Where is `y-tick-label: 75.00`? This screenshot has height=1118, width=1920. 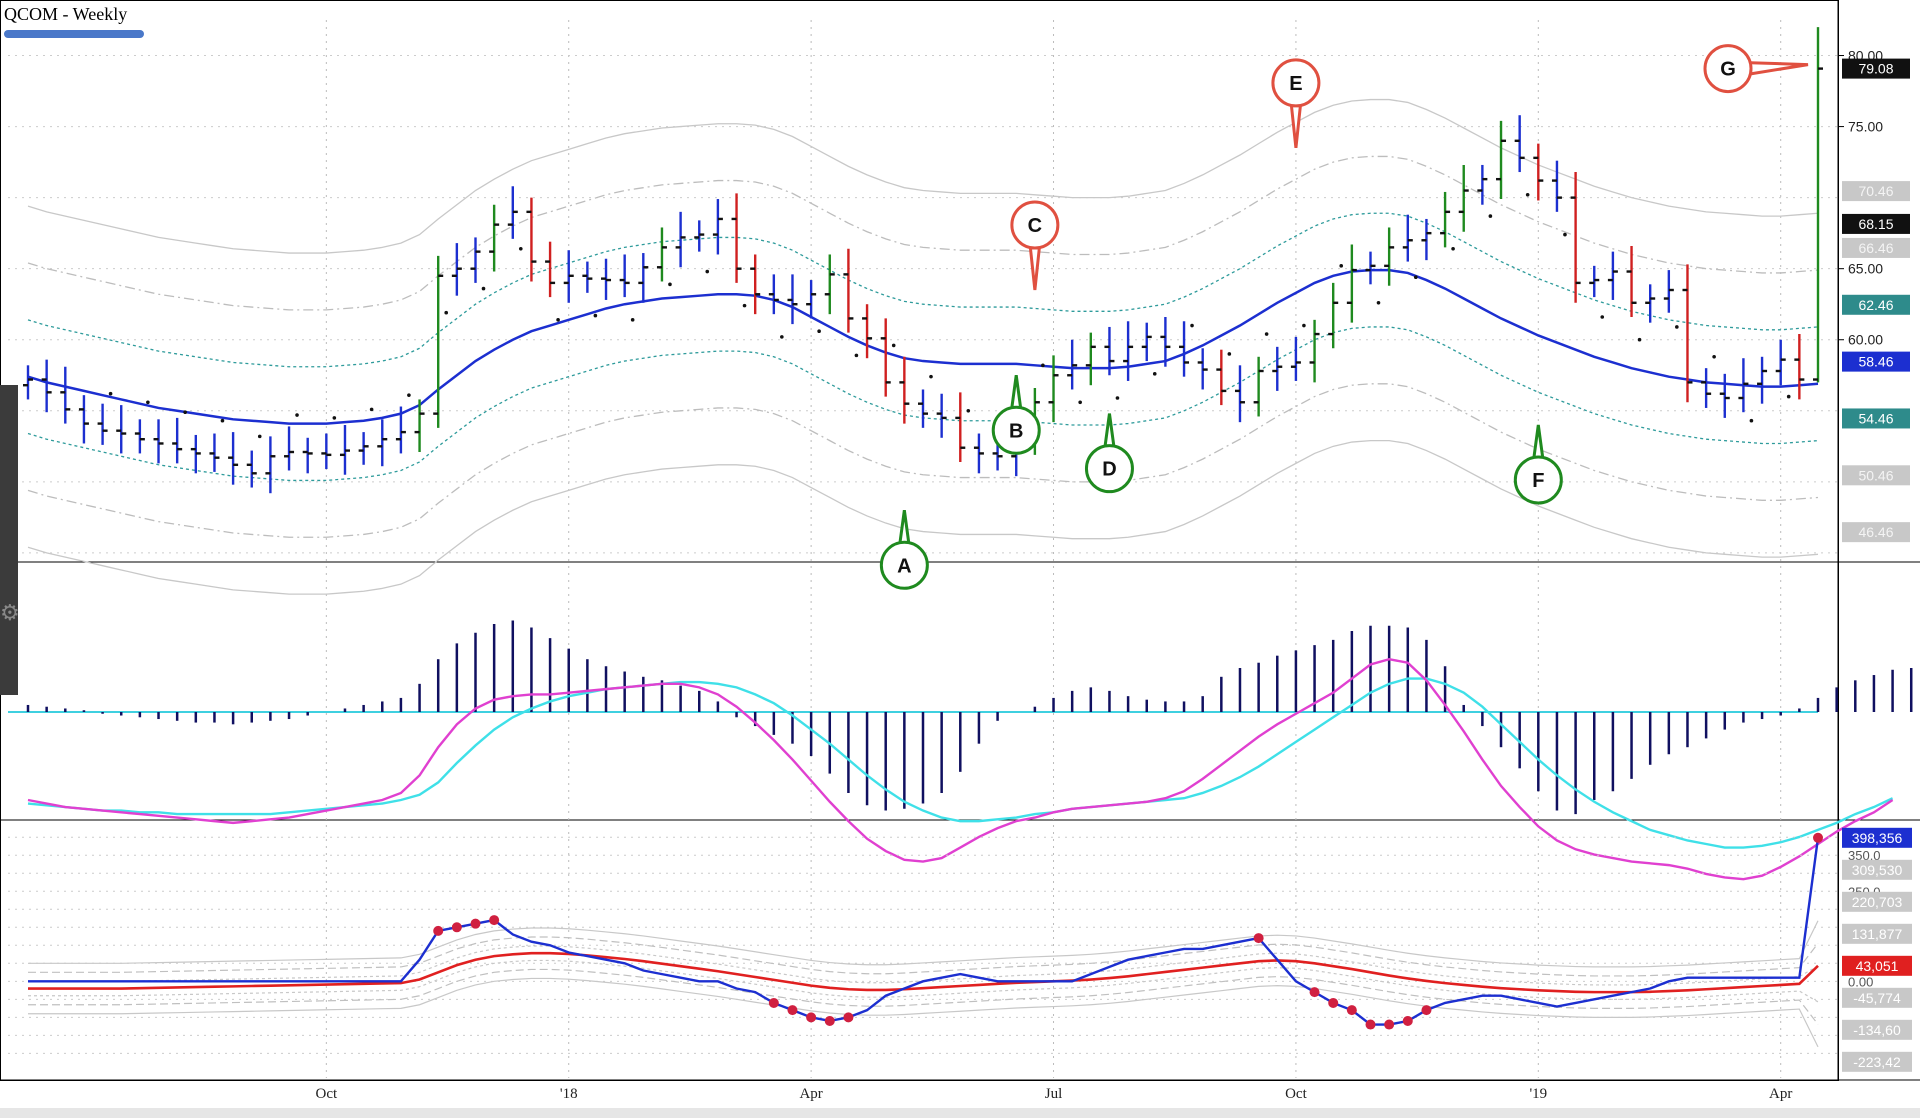 y-tick-label: 75.00 is located at coordinates (1865, 127).